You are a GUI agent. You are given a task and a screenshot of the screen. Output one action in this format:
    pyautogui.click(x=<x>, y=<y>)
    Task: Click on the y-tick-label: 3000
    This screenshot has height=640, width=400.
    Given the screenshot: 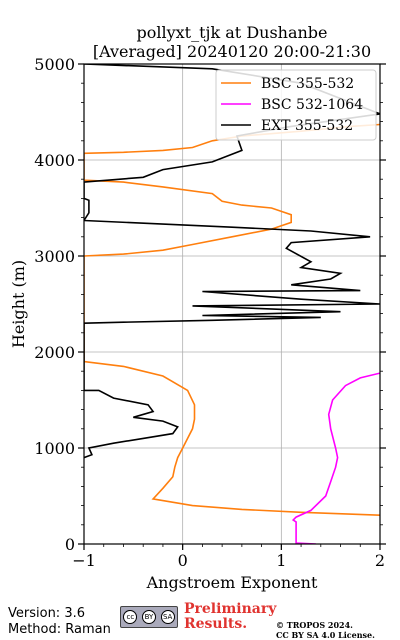 What is the action you would take?
    pyautogui.click(x=54, y=256)
    